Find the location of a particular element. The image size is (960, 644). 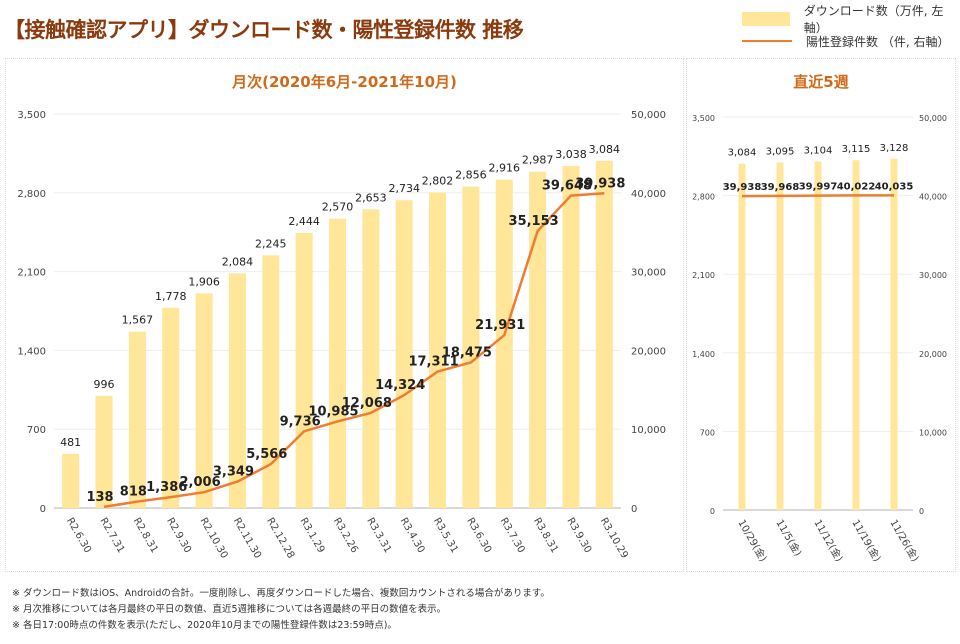

line-data-label: 39,648 is located at coordinates (567, 186).